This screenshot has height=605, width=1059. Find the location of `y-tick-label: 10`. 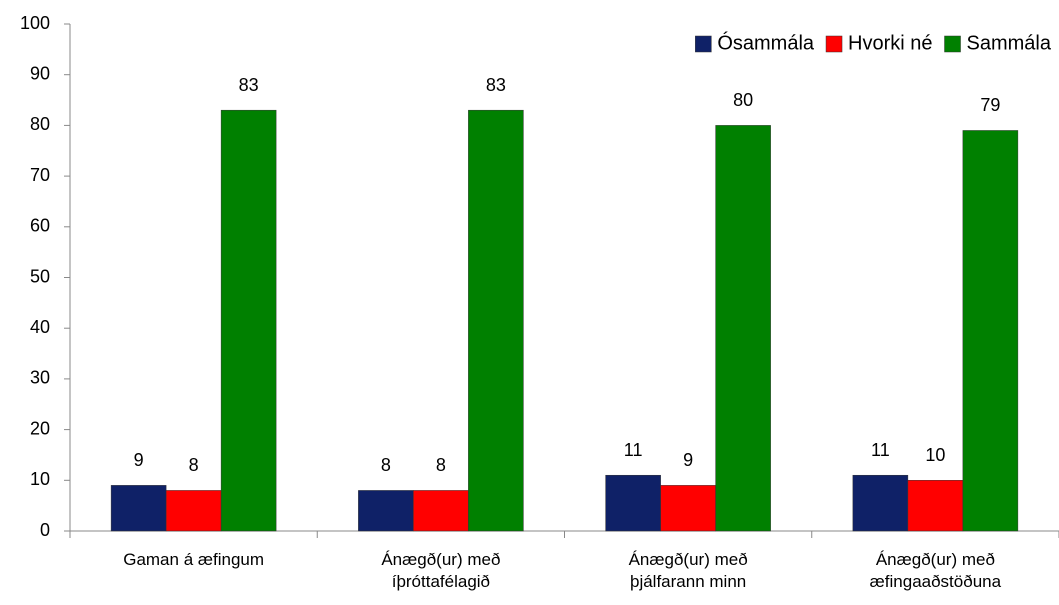

y-tick-label: 10 is located at coordinates (40, 479).